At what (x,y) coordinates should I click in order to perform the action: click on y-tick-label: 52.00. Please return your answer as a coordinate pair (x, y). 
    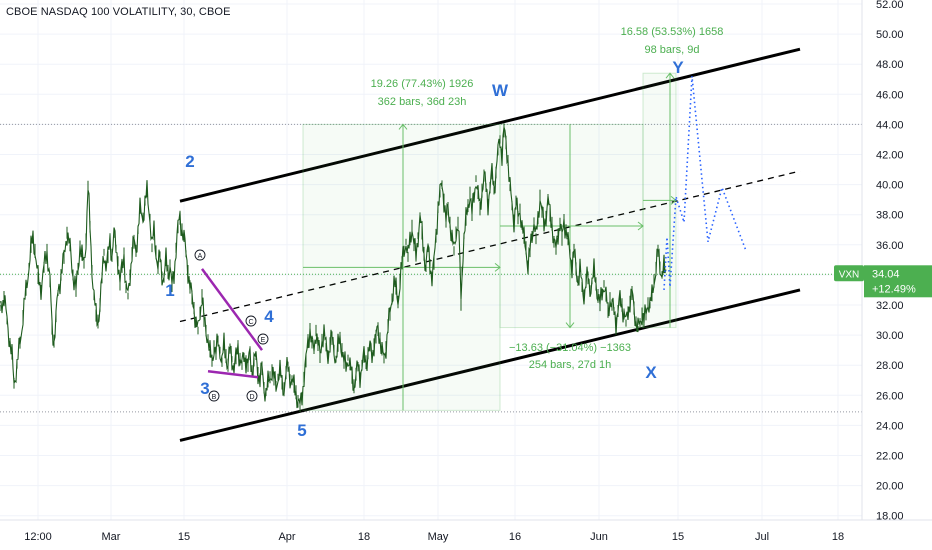
    Looking at the image, I should click on (890, 5).